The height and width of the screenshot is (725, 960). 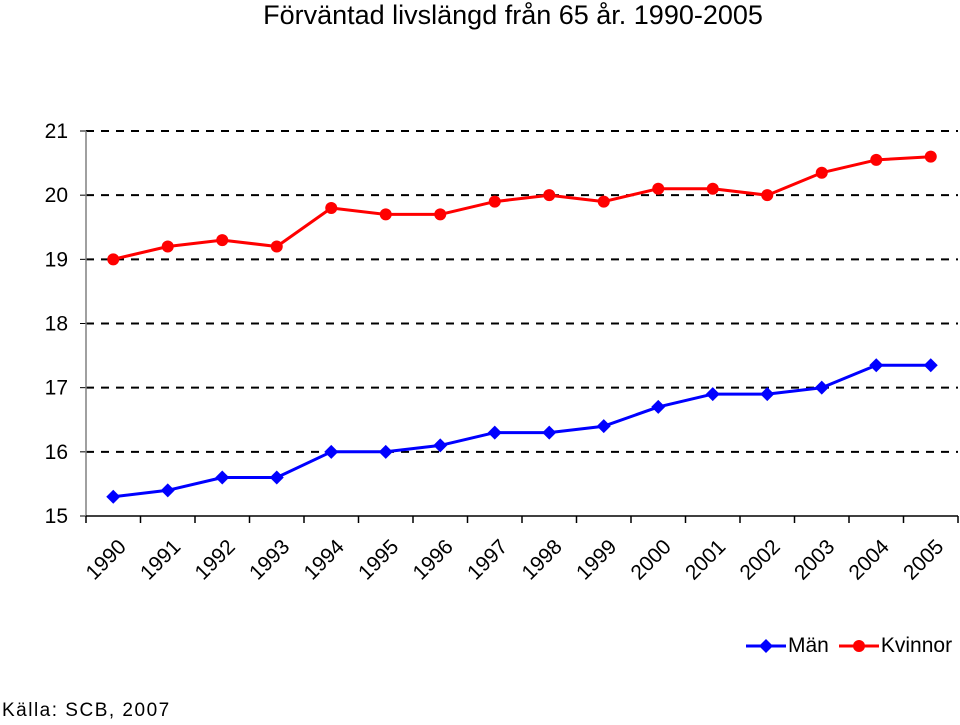 I want to click on x-tick-label: 1992, so click(x=214, y=559).